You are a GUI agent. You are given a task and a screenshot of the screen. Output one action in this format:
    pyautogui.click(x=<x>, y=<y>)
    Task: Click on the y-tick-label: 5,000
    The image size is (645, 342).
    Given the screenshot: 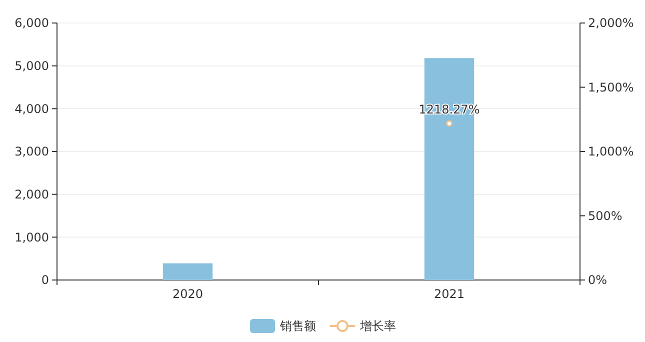 What is the action you would take?
    pyautogui.click(x=31, y=66)
    